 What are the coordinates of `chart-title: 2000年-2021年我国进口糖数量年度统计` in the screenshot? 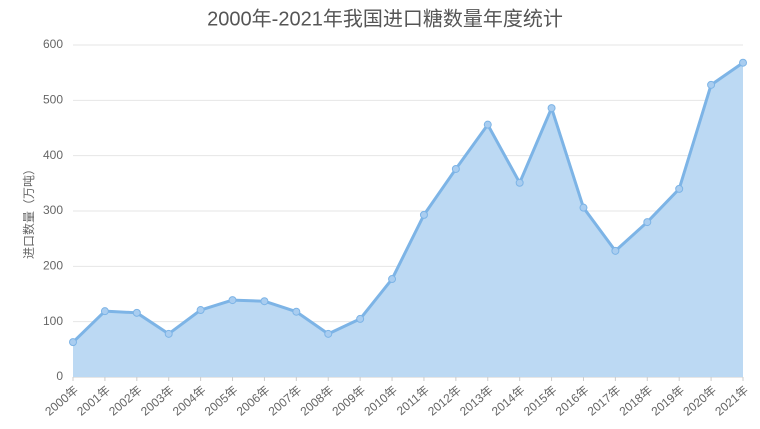 It's located at (385, 18).